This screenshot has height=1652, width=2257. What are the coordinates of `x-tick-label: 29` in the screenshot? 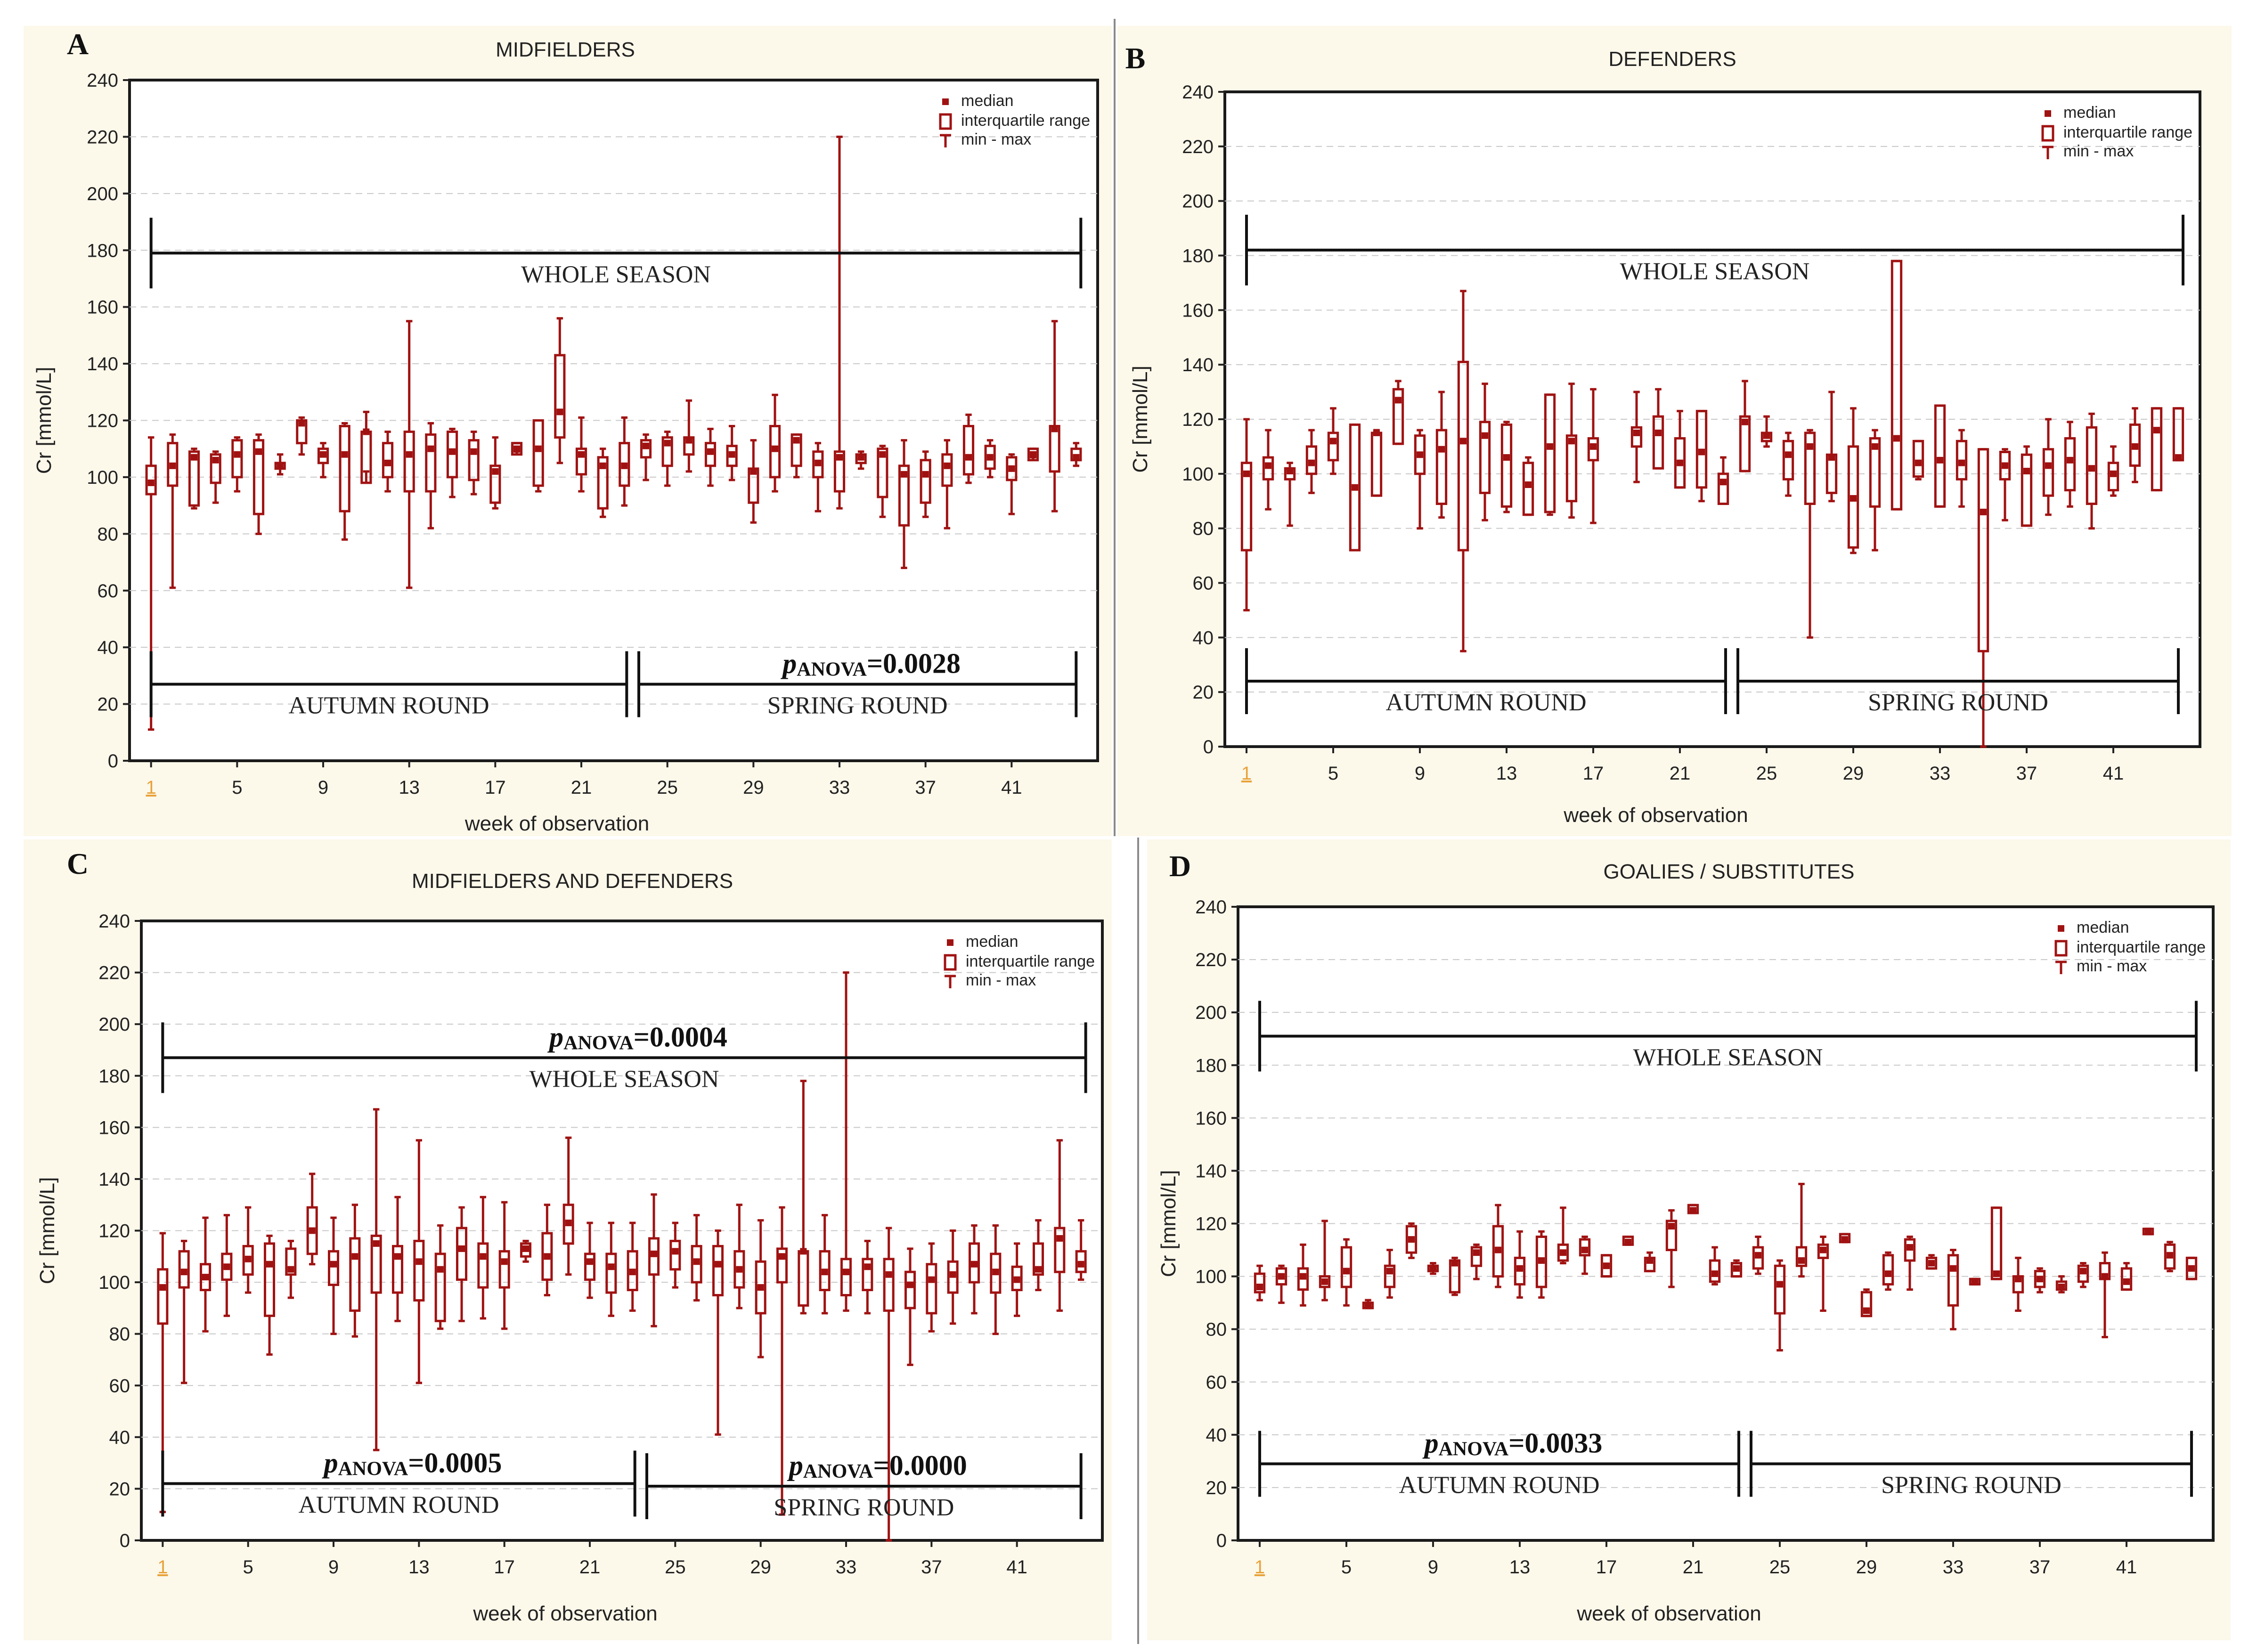 It's located at (1867, 1567).